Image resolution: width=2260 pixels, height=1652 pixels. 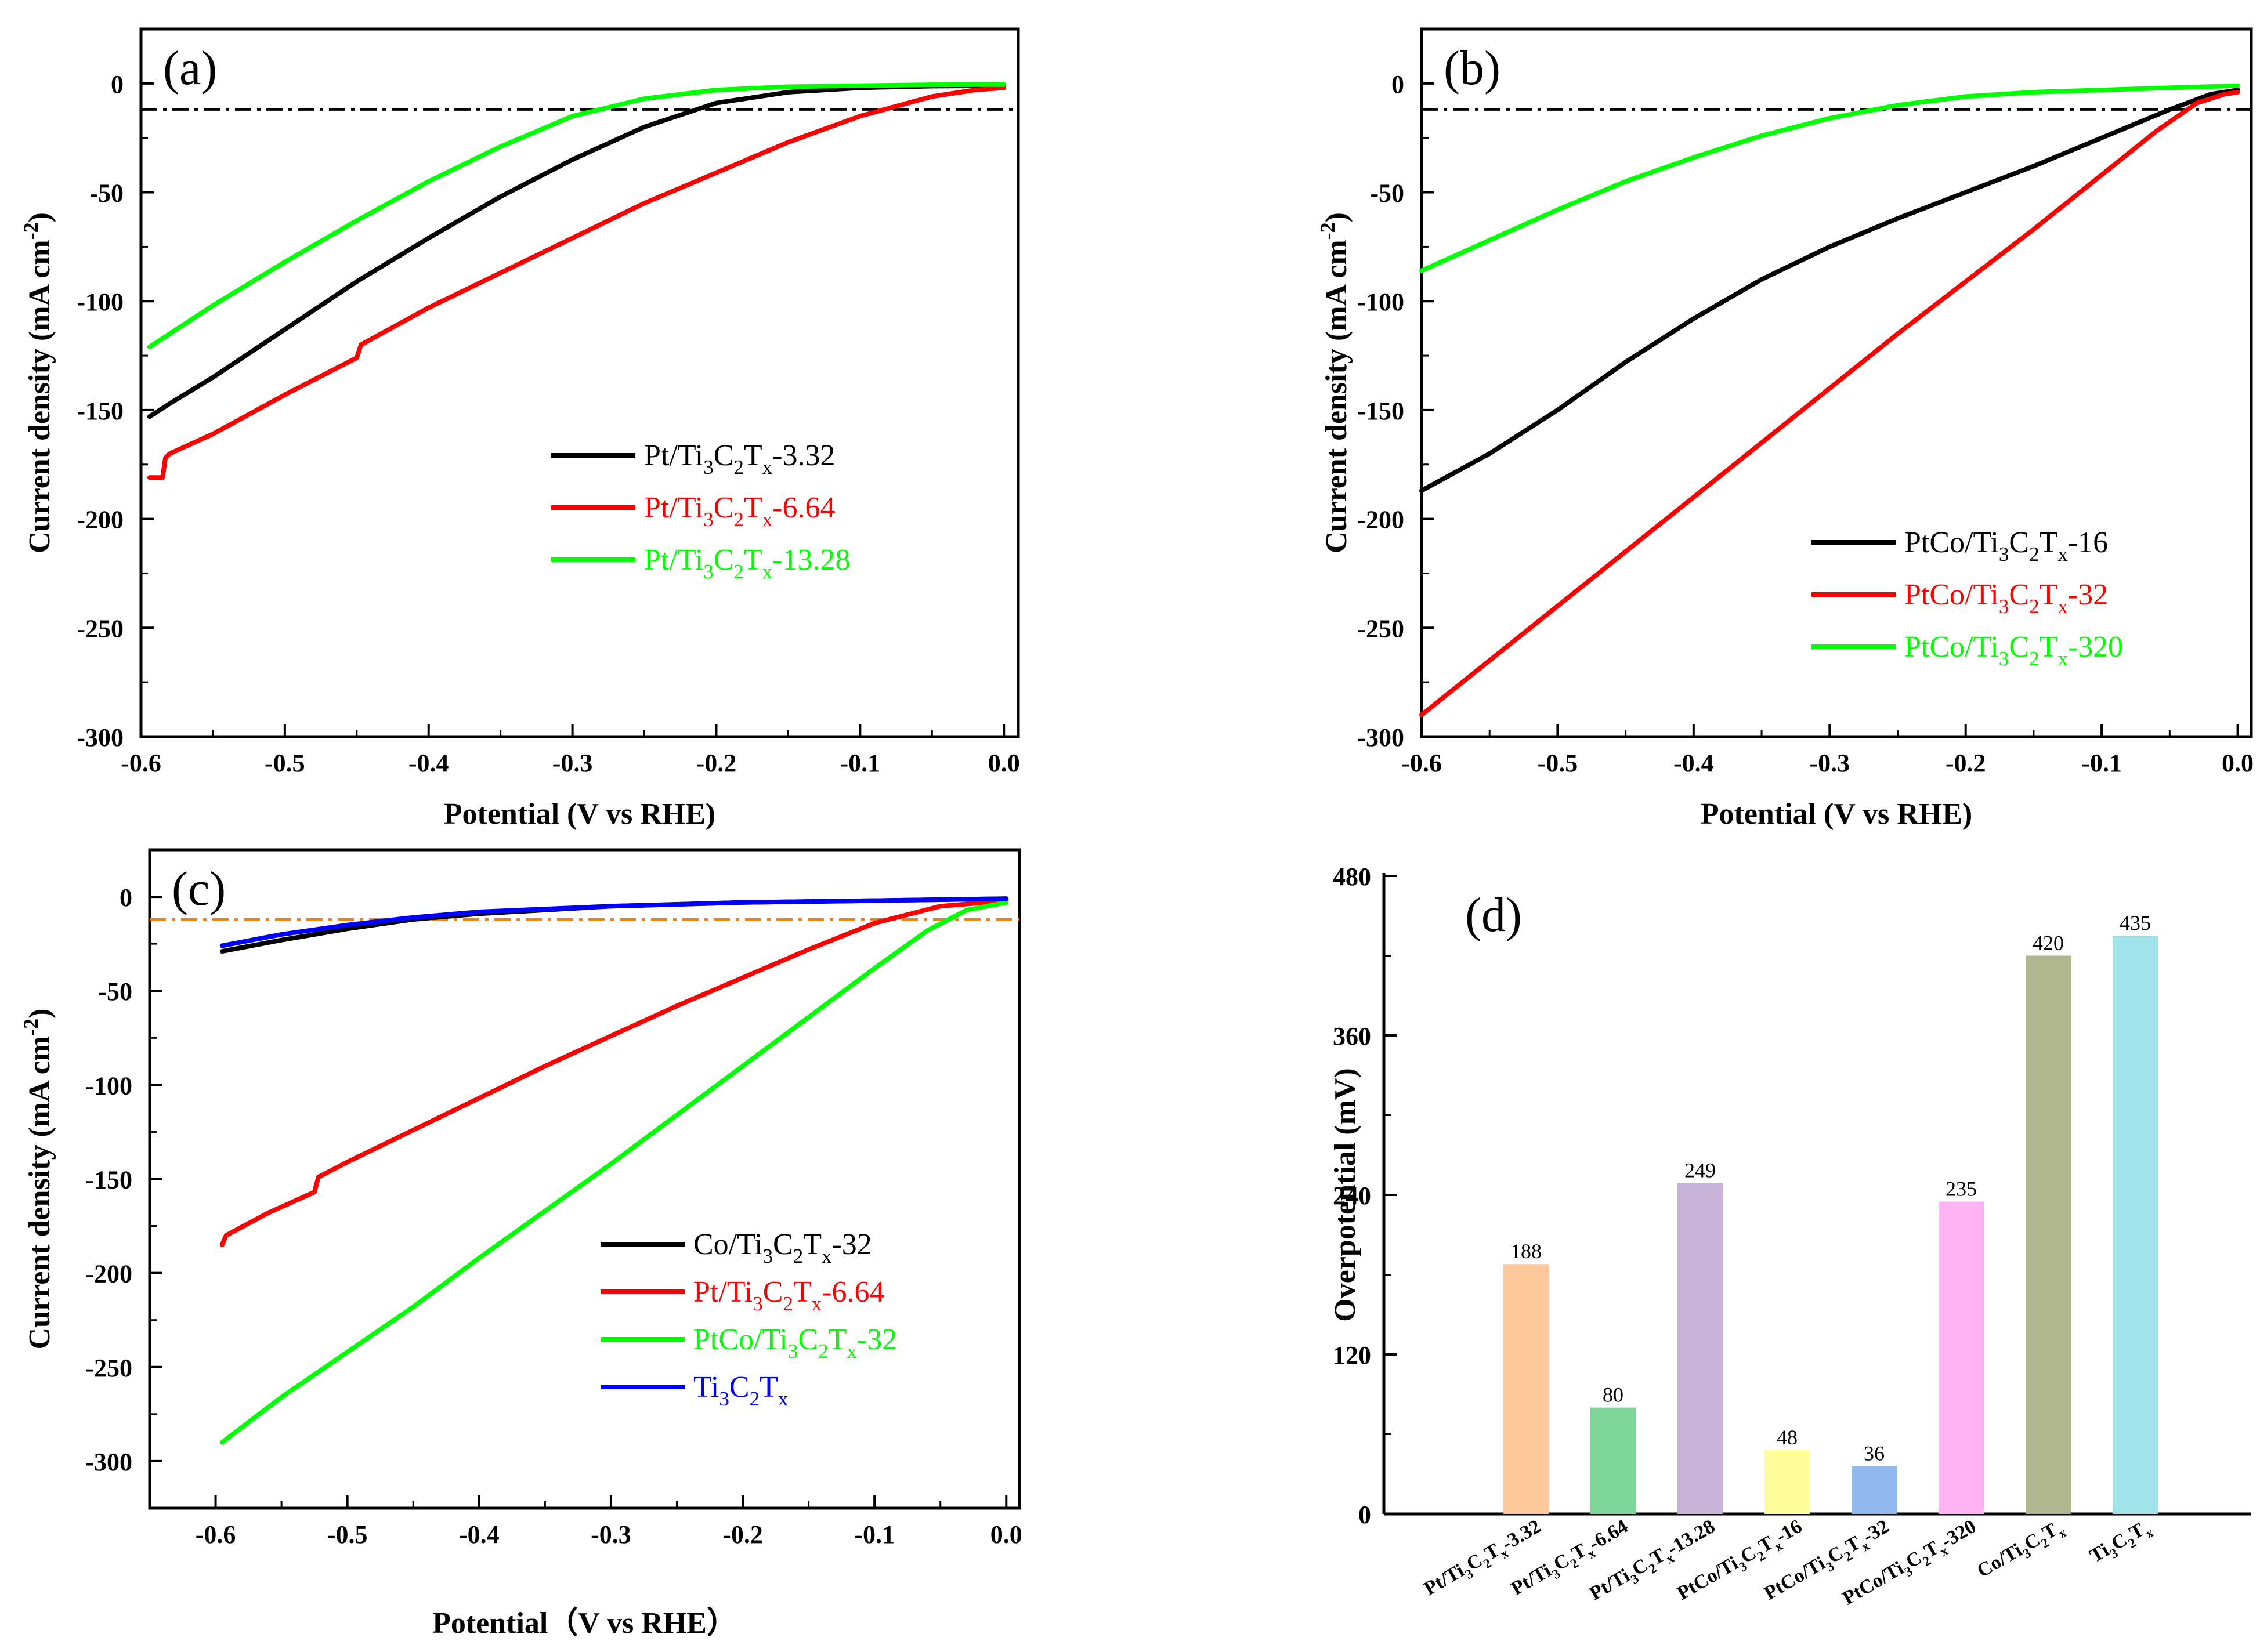 I want to click on y-tick-label: 360, so click(x=1352, y=1036).